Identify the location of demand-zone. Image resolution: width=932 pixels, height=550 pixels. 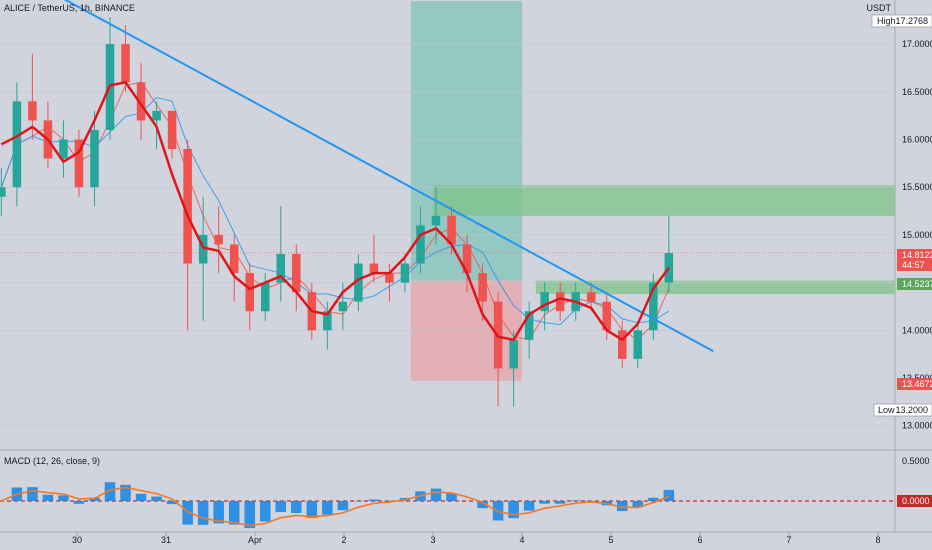
(715, 287).